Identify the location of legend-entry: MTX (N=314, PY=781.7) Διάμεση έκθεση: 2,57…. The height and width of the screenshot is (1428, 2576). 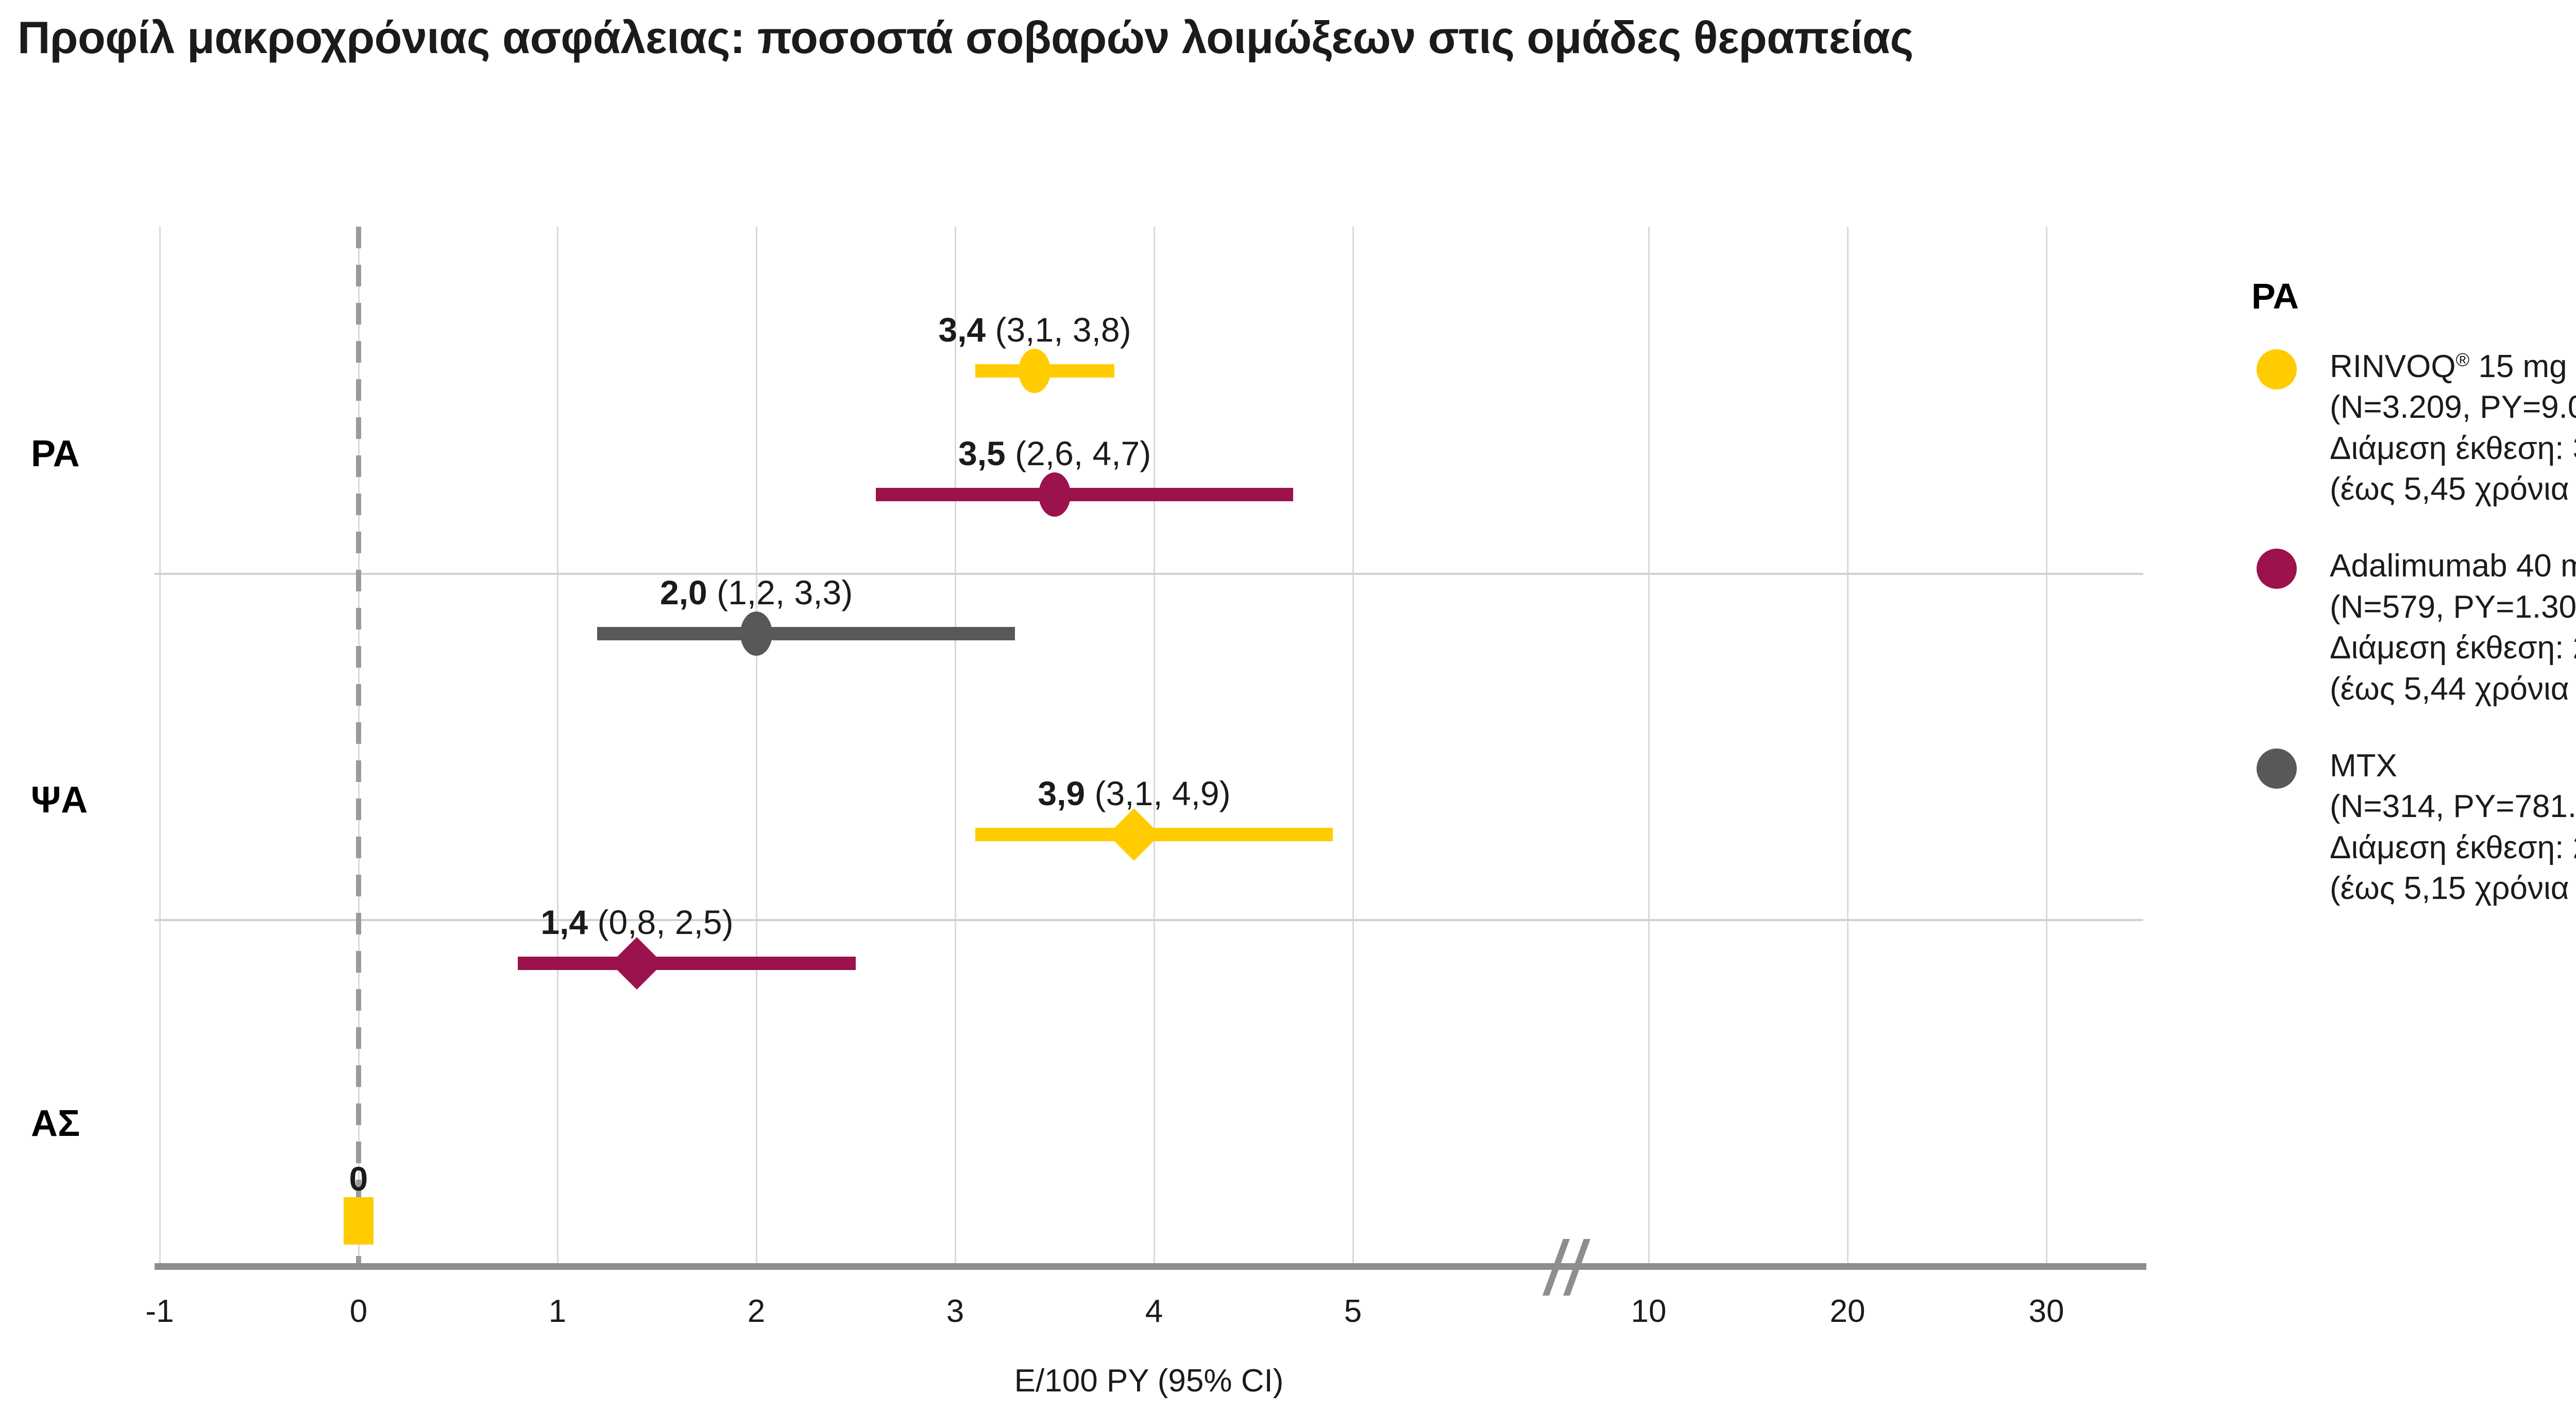
(2413, 827).